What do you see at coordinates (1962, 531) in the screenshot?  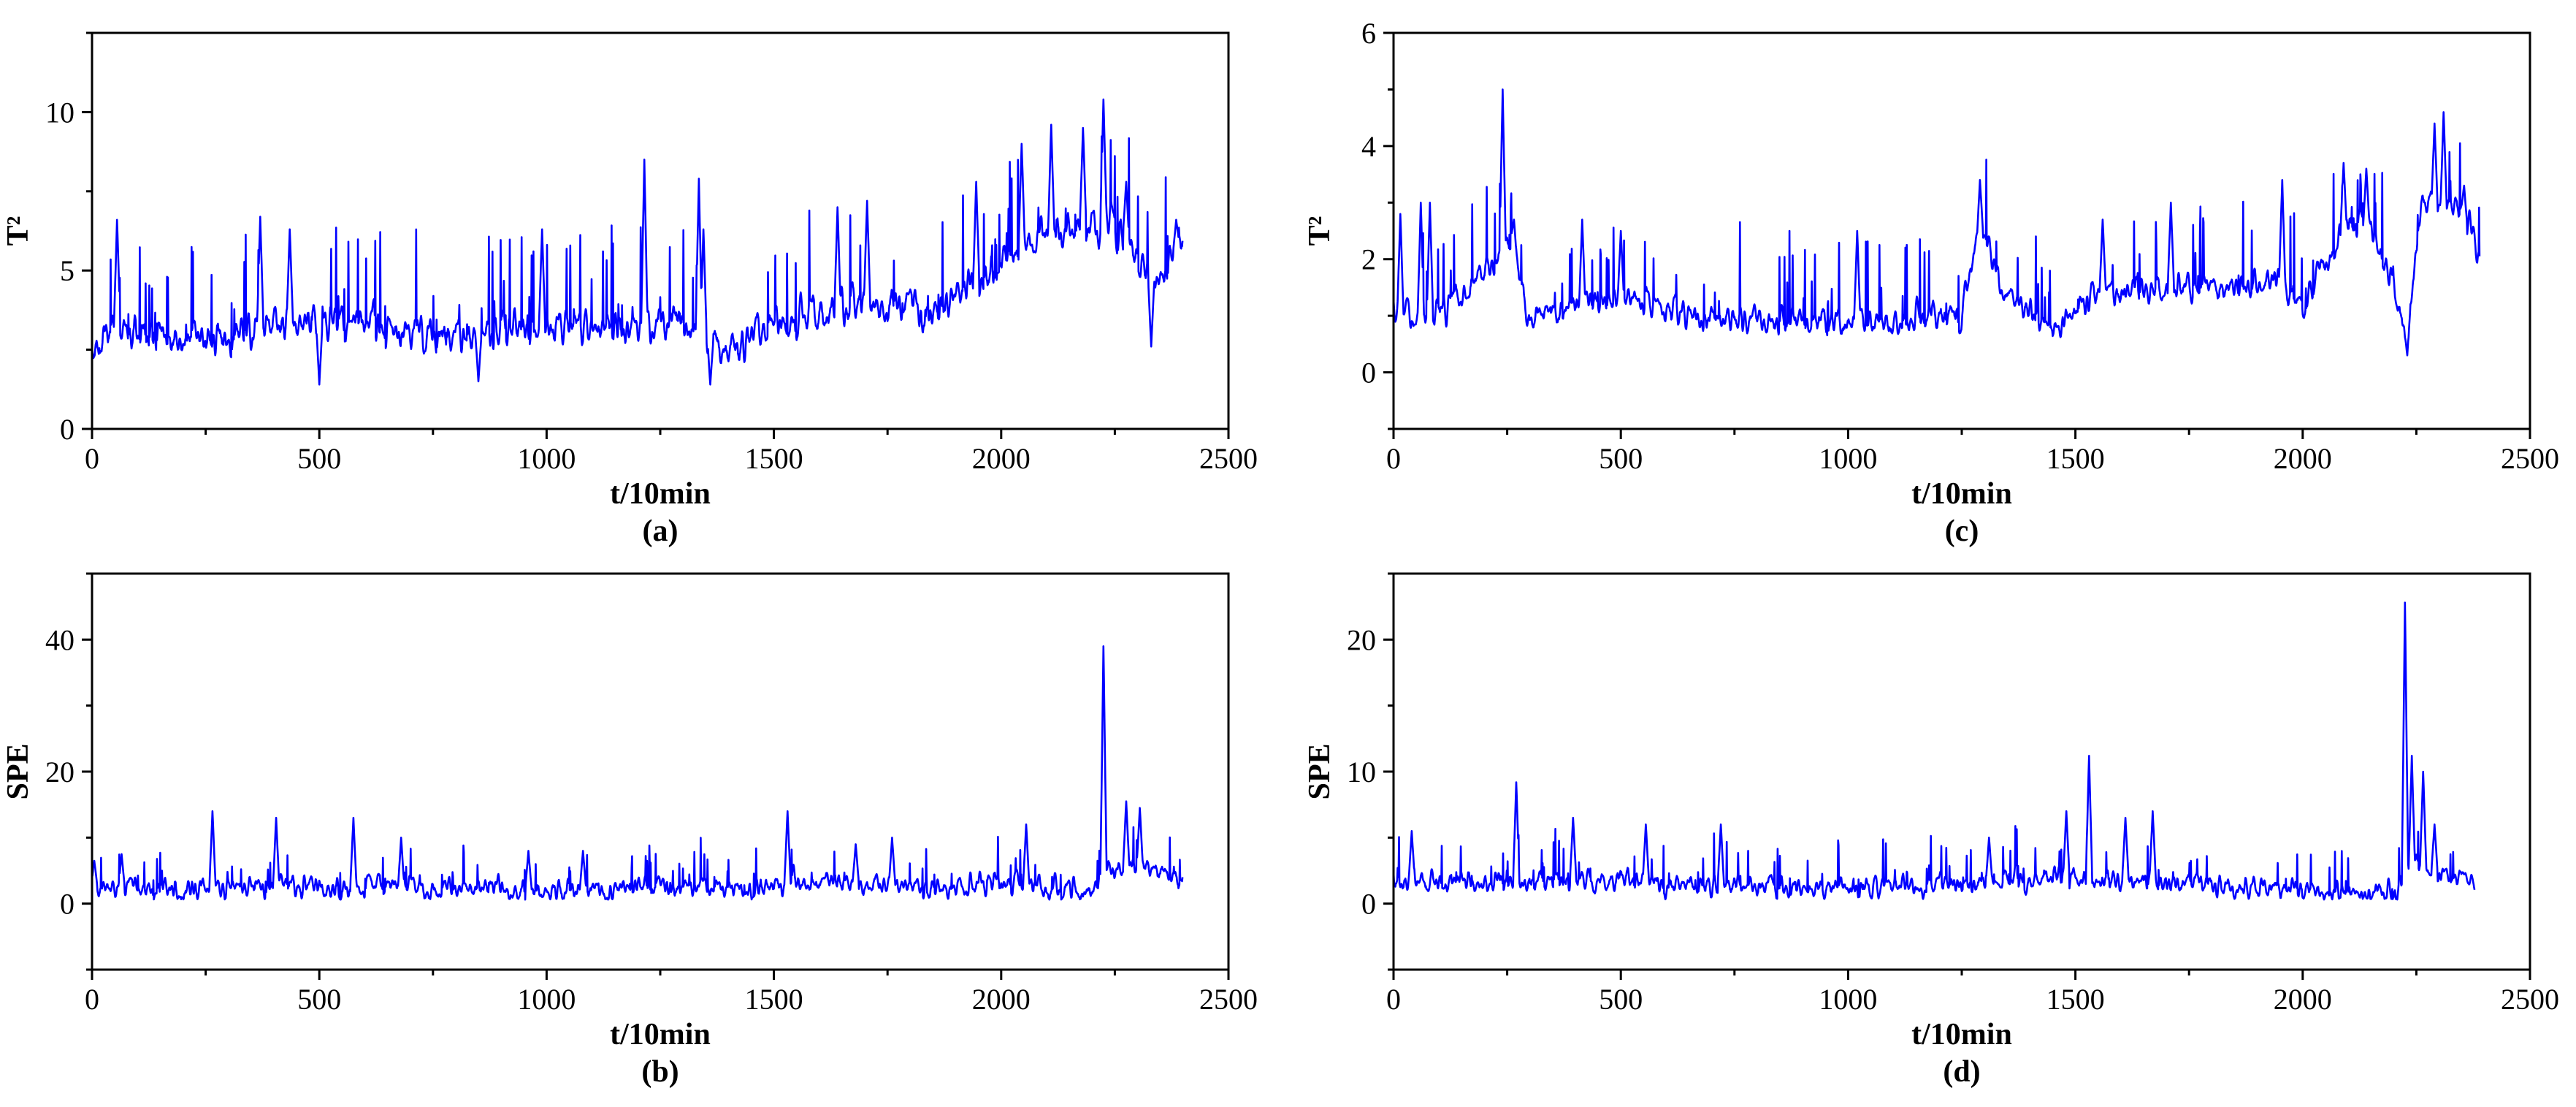 I see `panel-caption: (c)` at bounding box center [1962, 531].